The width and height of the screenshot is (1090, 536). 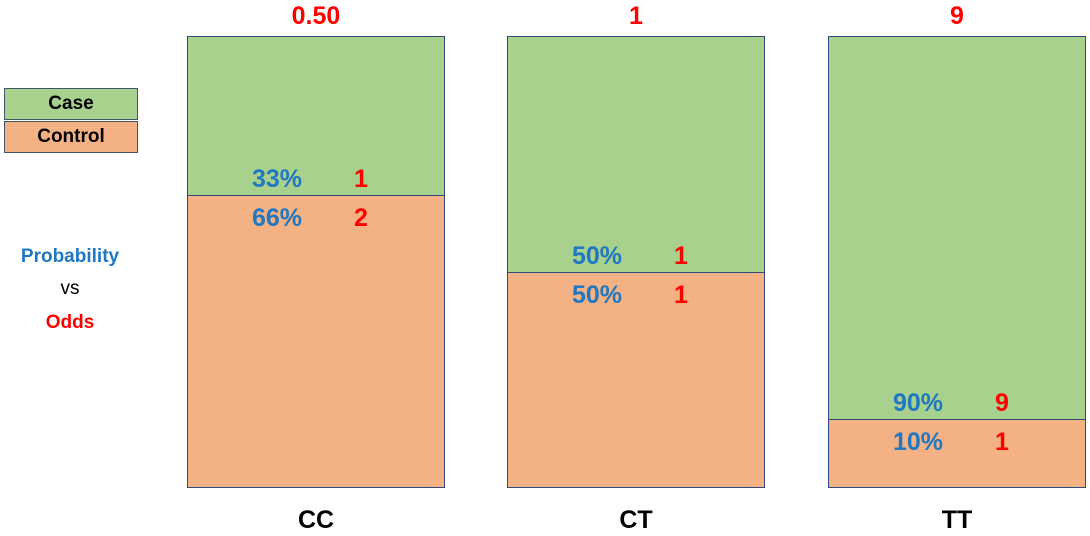 I want to click on legend-case: Case, so click(x=71, y=104).